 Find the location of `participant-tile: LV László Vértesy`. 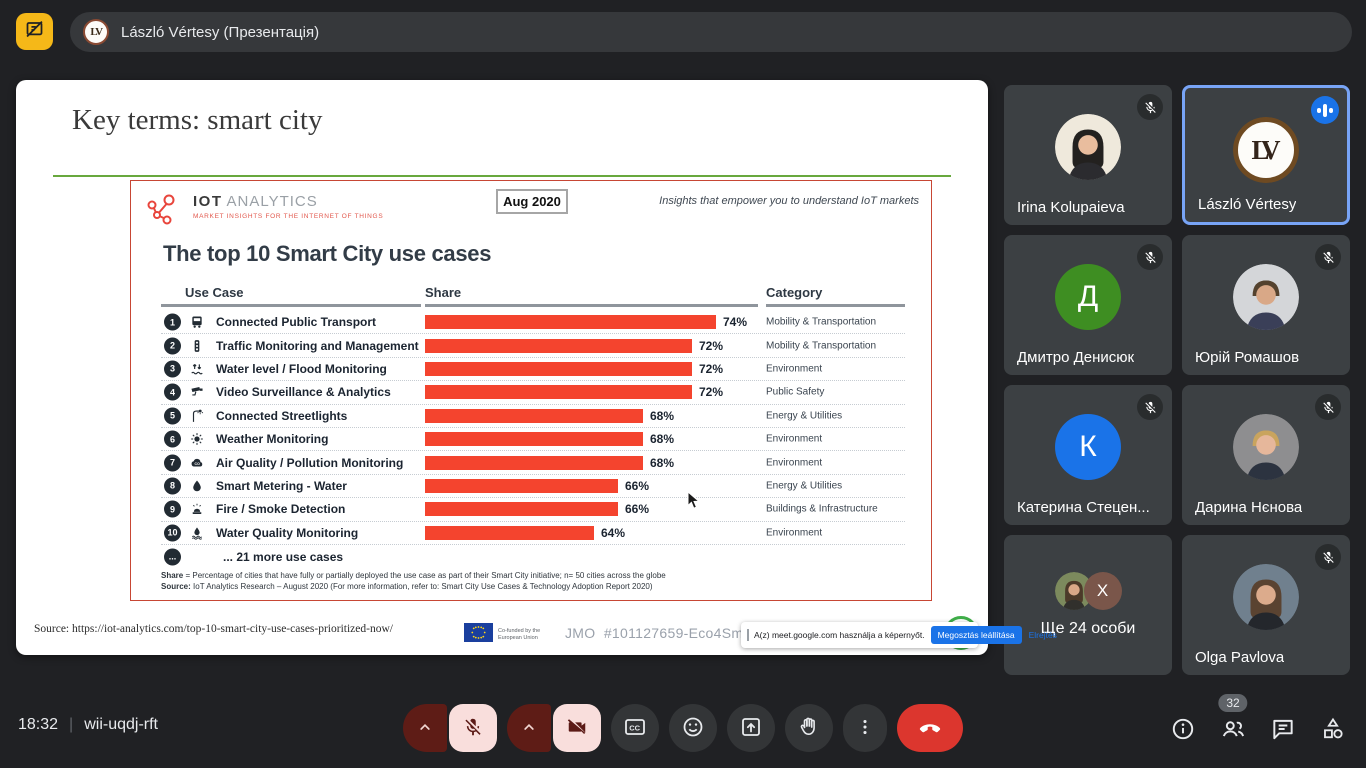

participant-tile: LV László Vértesy is located at coordinates (1266, 155).